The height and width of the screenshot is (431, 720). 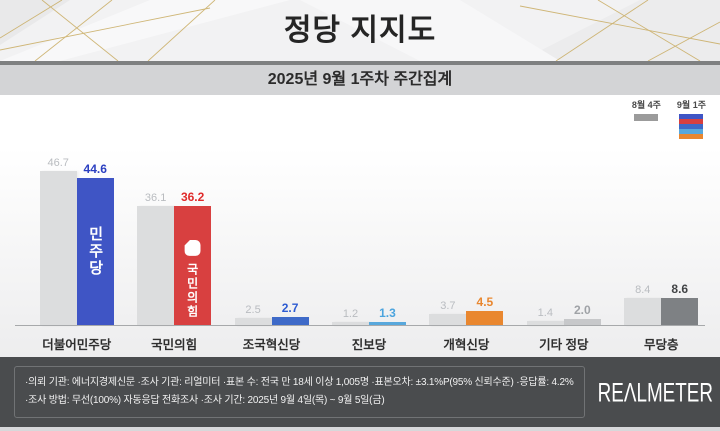 What do you see at coordinates (271, 210) in the screenshot?
I see `bar-pair: 2.5 2.7` at bounding box center [271, 210].